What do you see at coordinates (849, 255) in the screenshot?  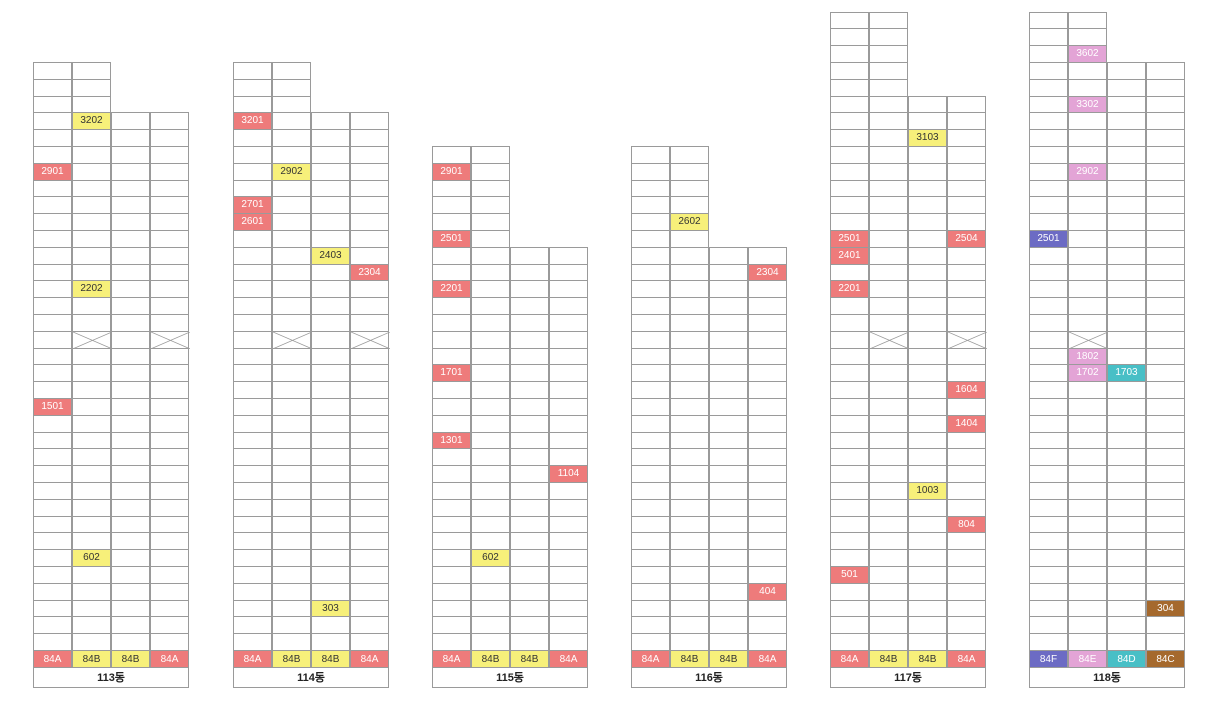 I see `unit-2401: 2401` at bounding box center [849, 255].